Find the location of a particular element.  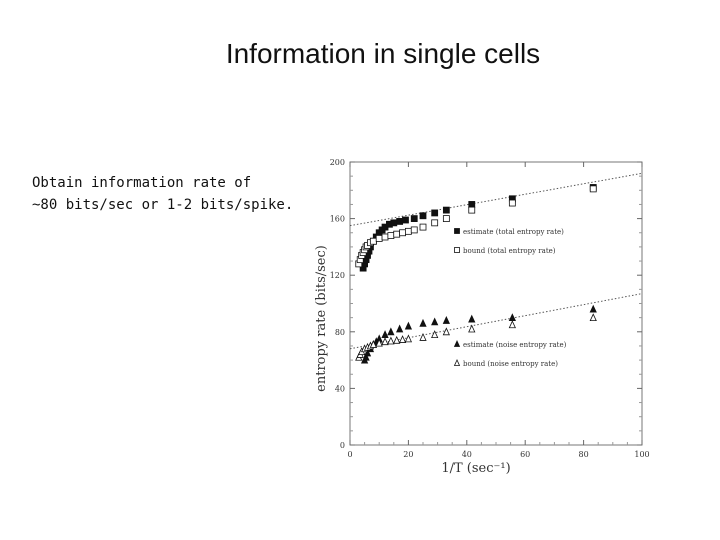

x-tick-label: 60 is located at coordinates (525, 454).